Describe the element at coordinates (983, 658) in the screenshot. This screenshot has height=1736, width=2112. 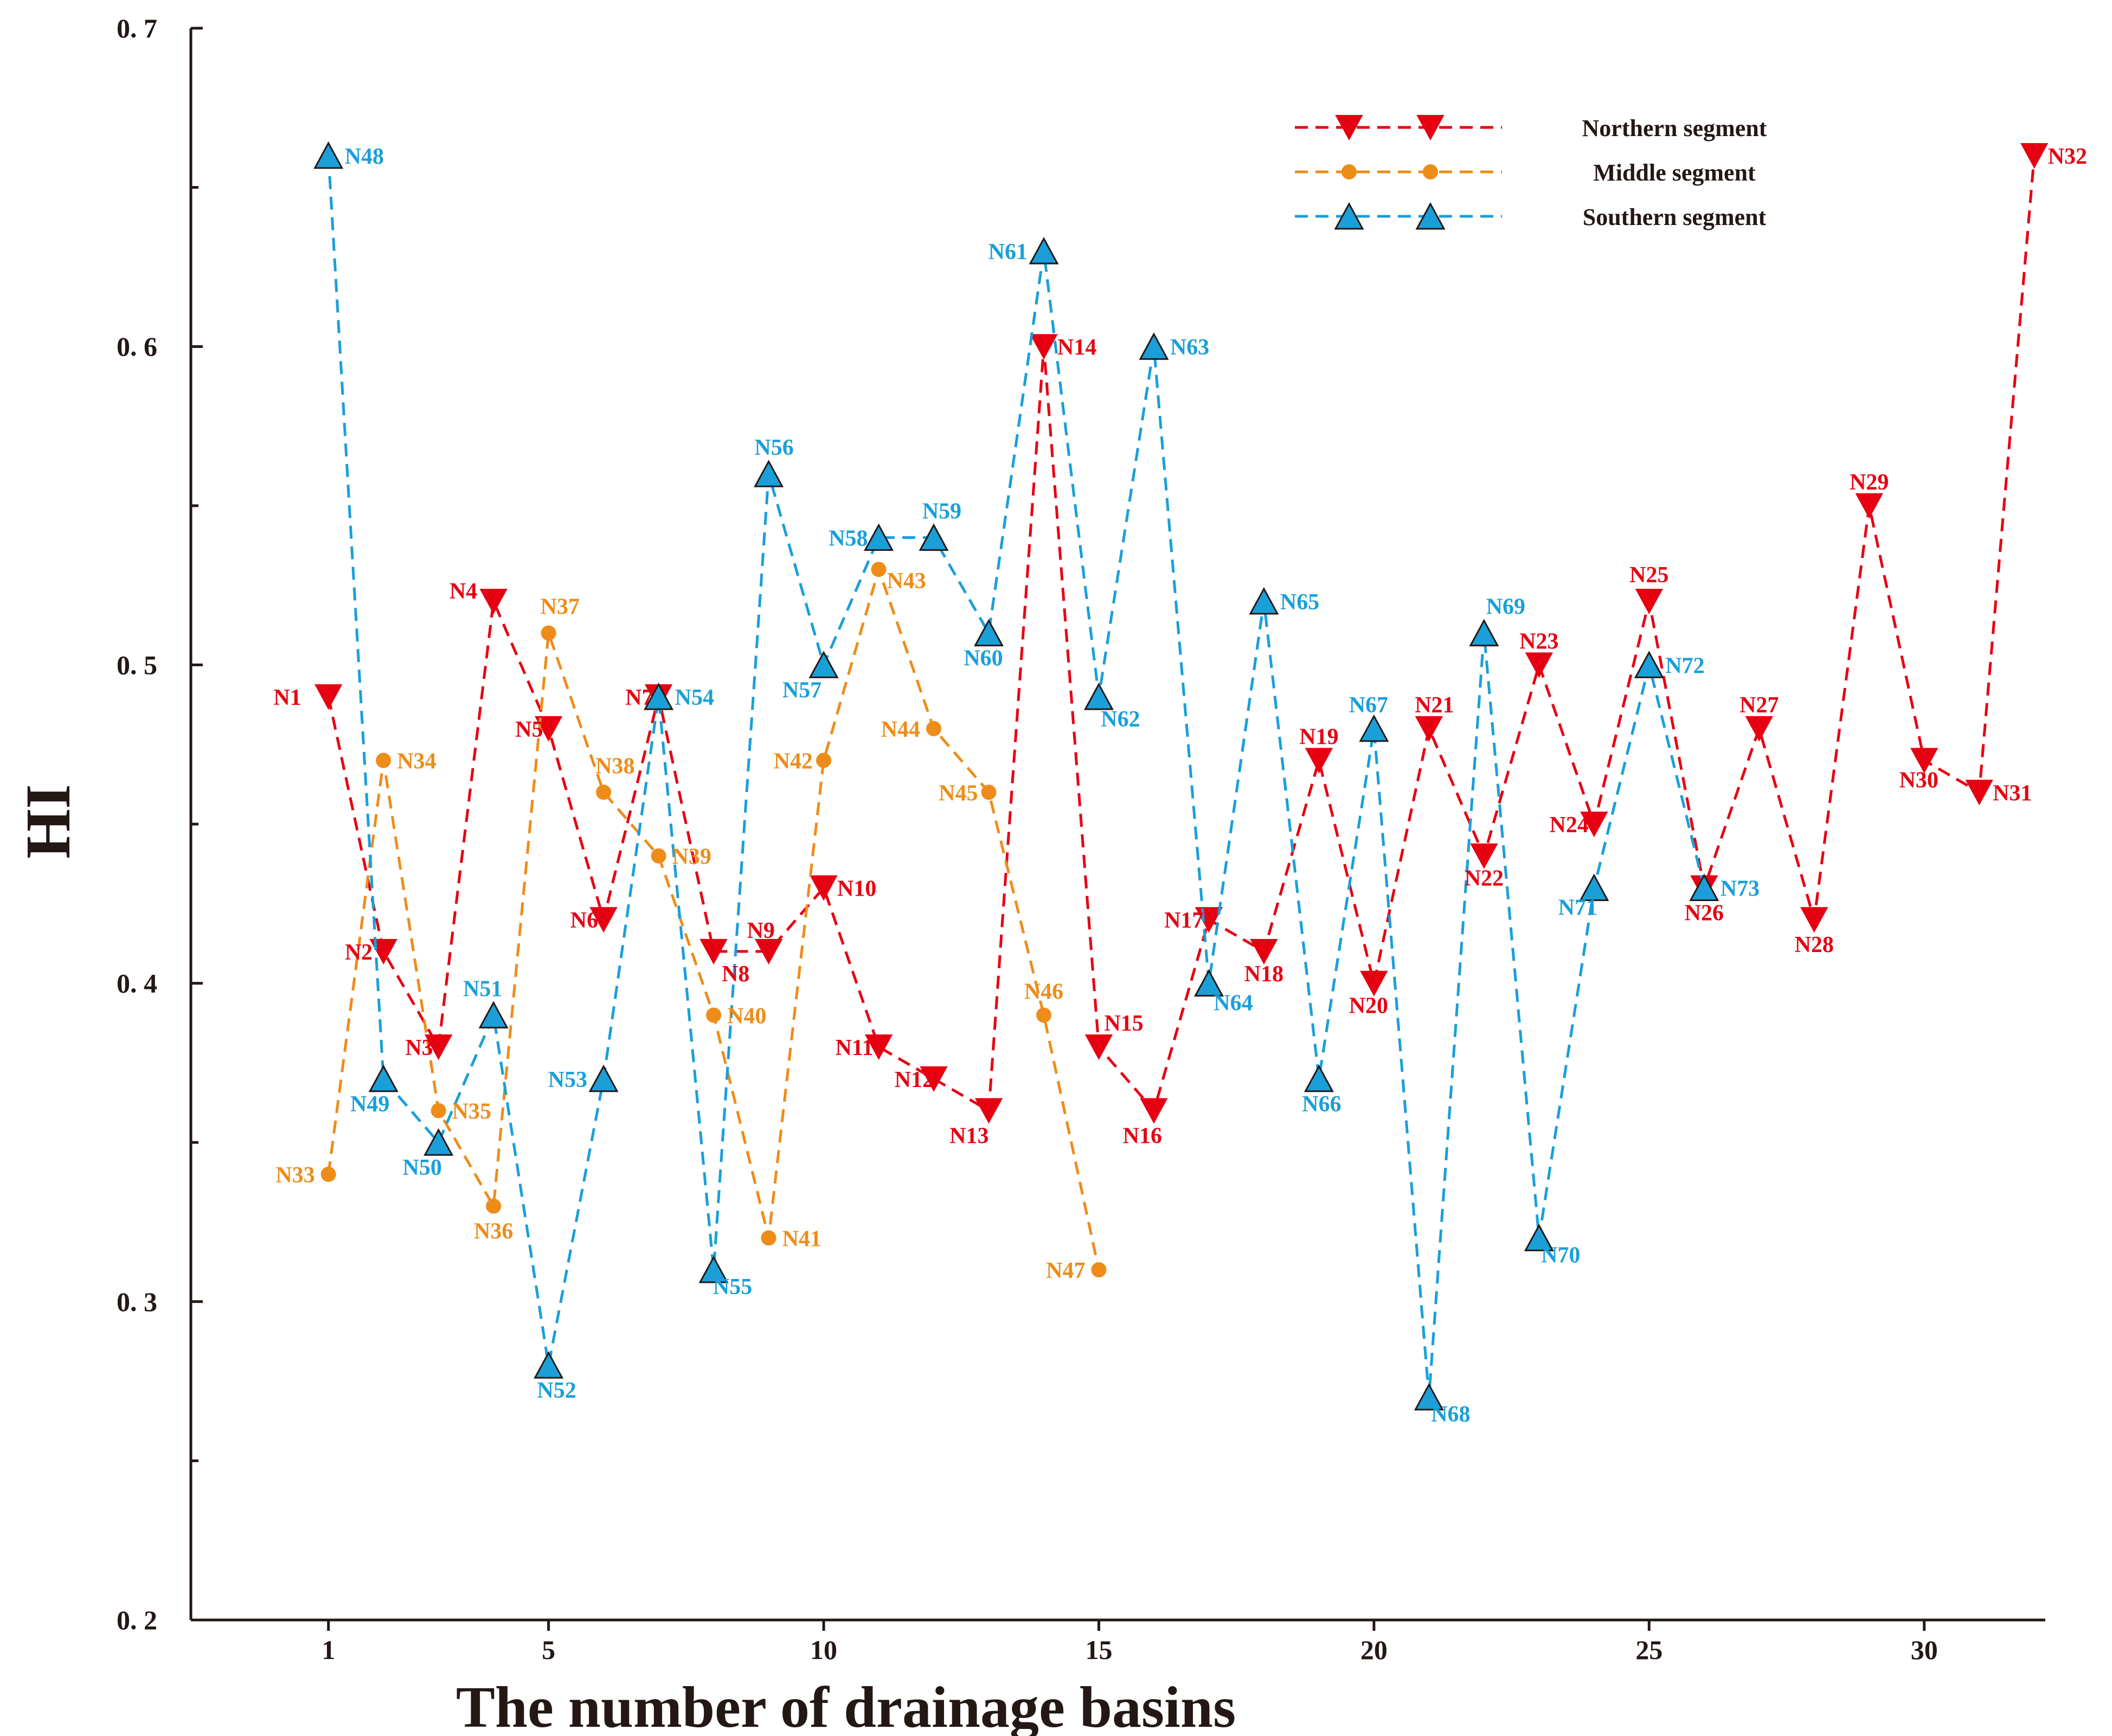
I see `data-label-n60: N60` at that location.